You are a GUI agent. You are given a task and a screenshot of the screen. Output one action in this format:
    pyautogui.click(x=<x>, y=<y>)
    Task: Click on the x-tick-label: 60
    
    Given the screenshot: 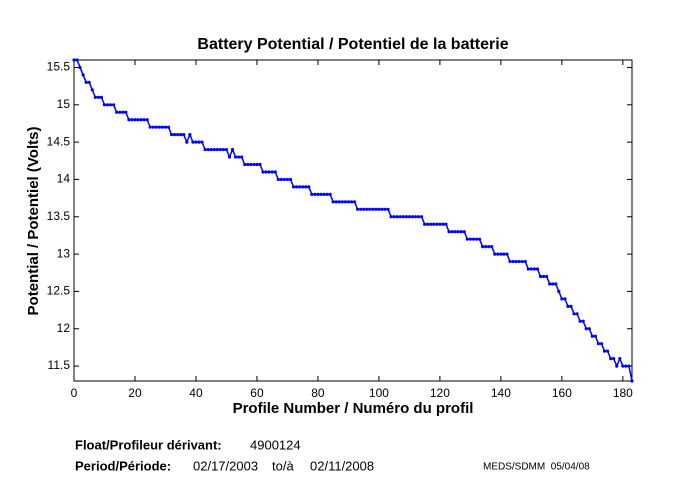 What is the action you would take?
    pyautogui.click(x=257, y=393)
    